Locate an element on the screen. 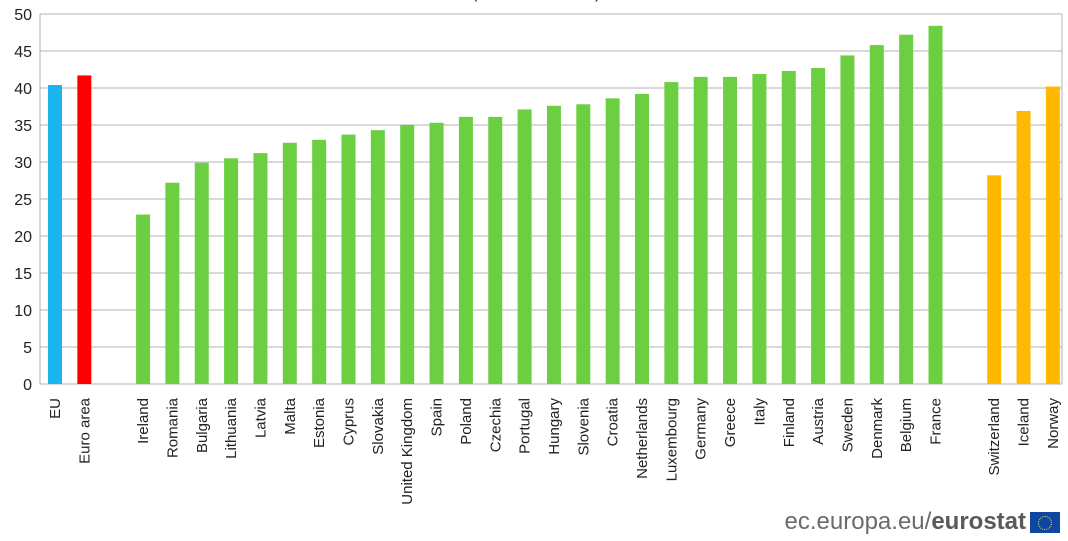  bar-norway is located at coordinates (1052, 235).